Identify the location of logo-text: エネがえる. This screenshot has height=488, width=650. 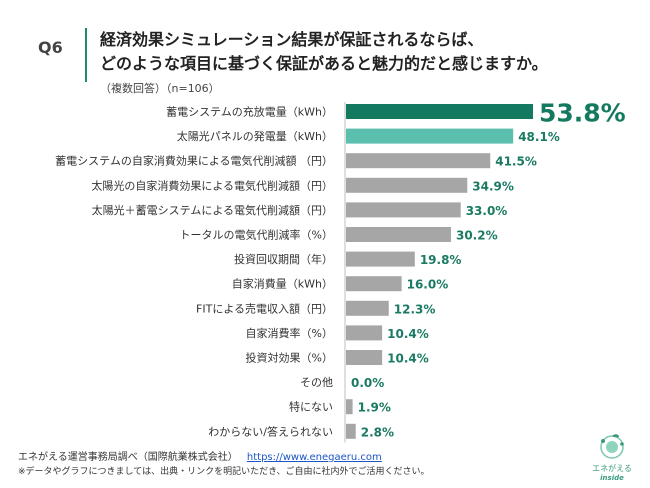
(612, 468).